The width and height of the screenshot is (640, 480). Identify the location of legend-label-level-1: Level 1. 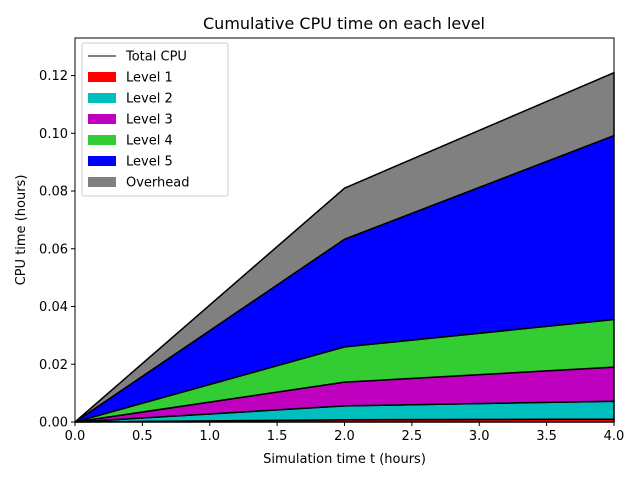
(149, 78).